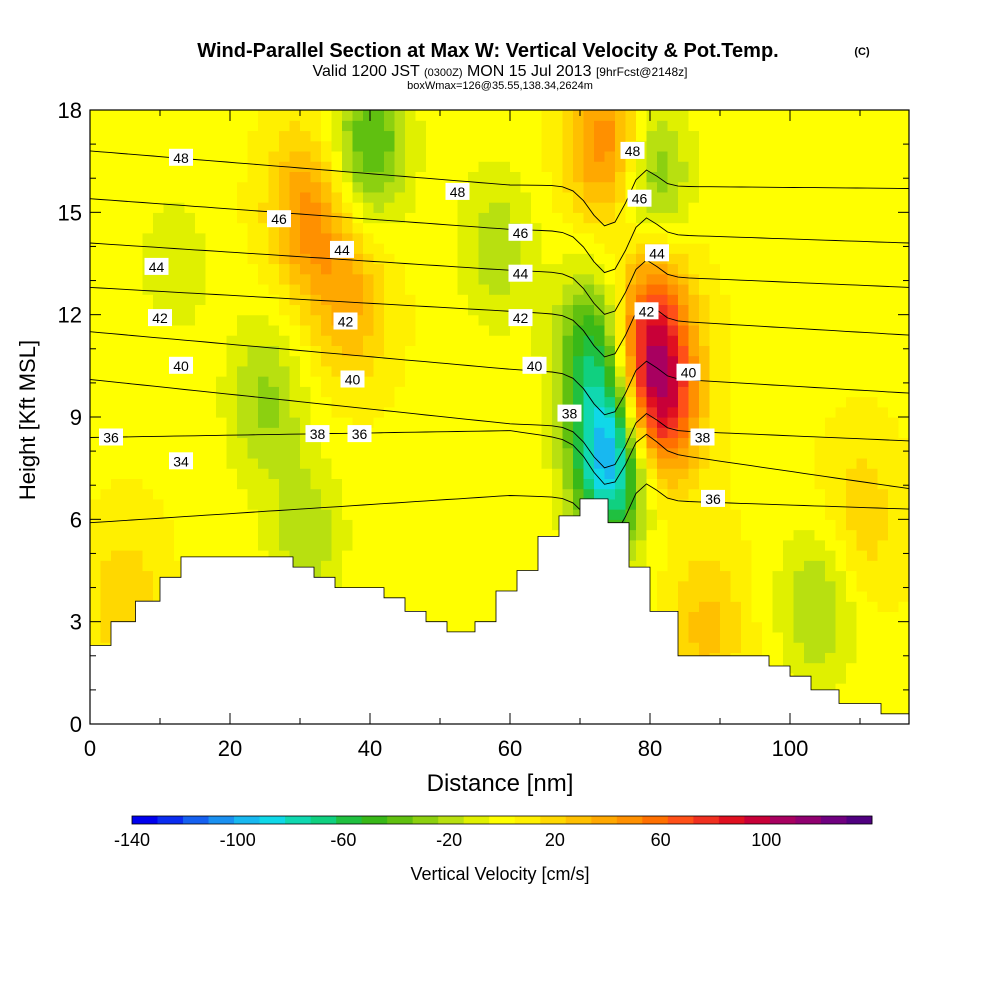 The image size is (1000, 1000). Describe the element at coordinates (731, 820) in the screenshot. I see `colorbar-swatch` at that location.